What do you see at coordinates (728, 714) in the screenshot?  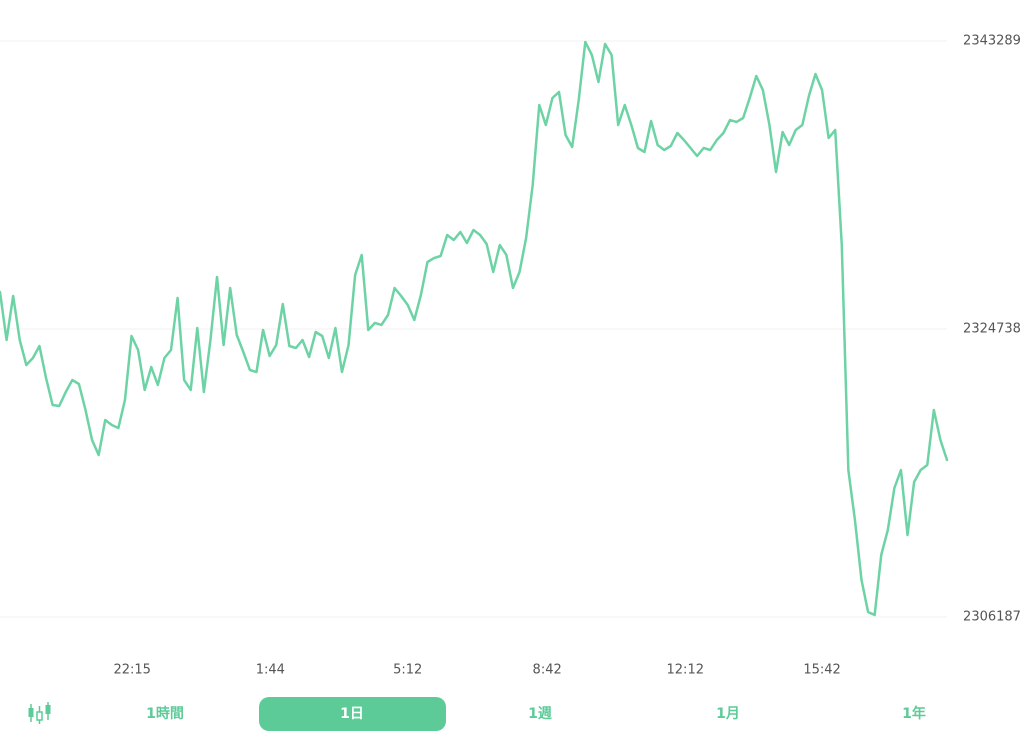 I see `tab: 1月` at bounding box center [728, 714].